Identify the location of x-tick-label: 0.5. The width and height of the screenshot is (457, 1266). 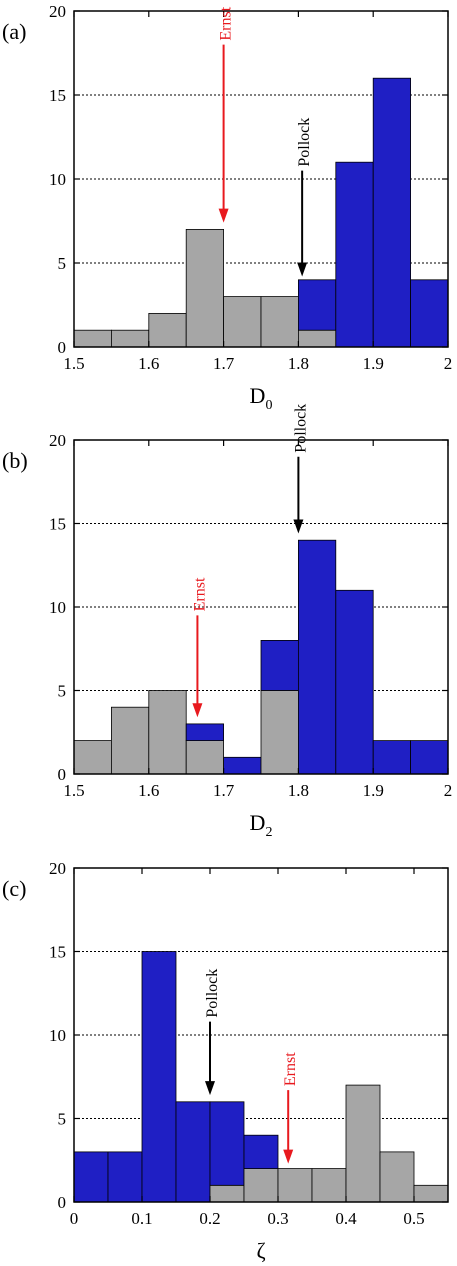
(413, 1218).